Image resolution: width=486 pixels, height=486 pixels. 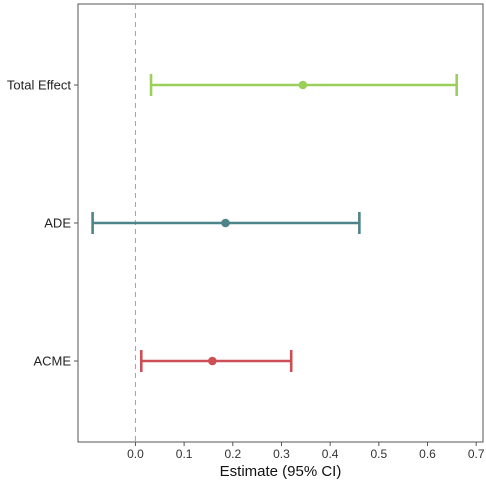 I want to click on x-axis: 0.0 0.1 0.2 0.3 0.4 0.5 0.6 0.7, so click(x=306, y=451).